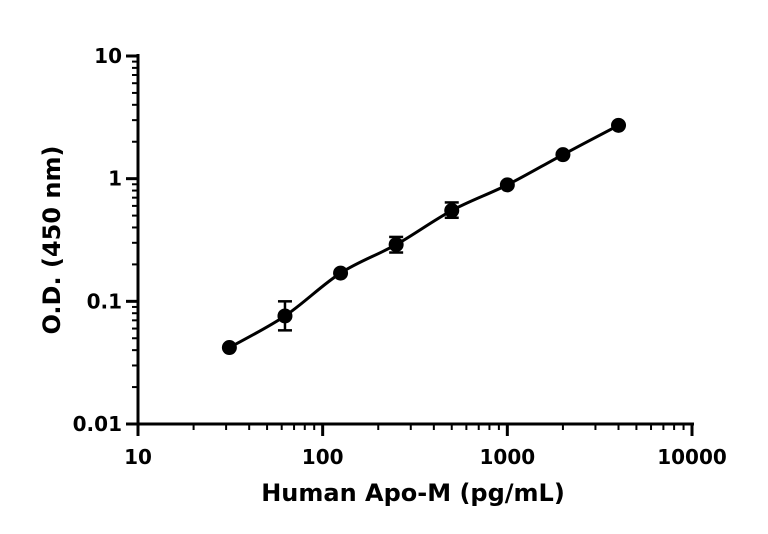 The height and width of the screenshot is (534, 768). Describe the element at coordinates (115, 179) in the screenshot. I see `y-tick-label: 1` at that location.